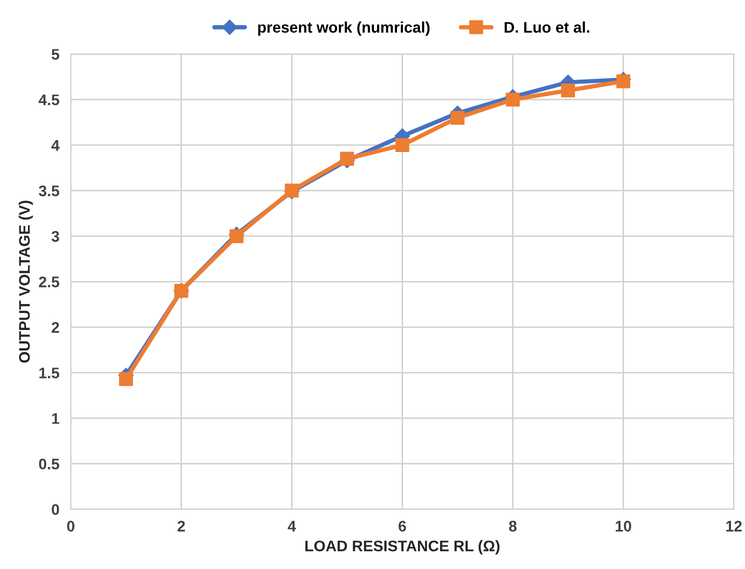 This screenshot has width=745, height=569. Describe the element at coordinates (292, 526) in the screenshot. I see `x-tick-label: 4` at that location.